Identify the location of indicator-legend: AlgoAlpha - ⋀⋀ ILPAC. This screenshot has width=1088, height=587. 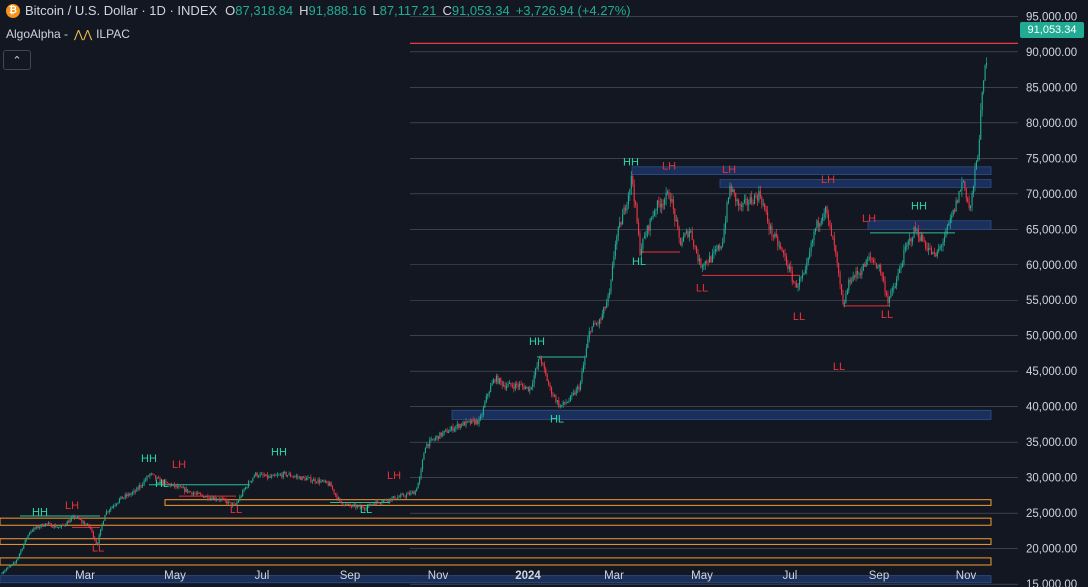
(71, 34).